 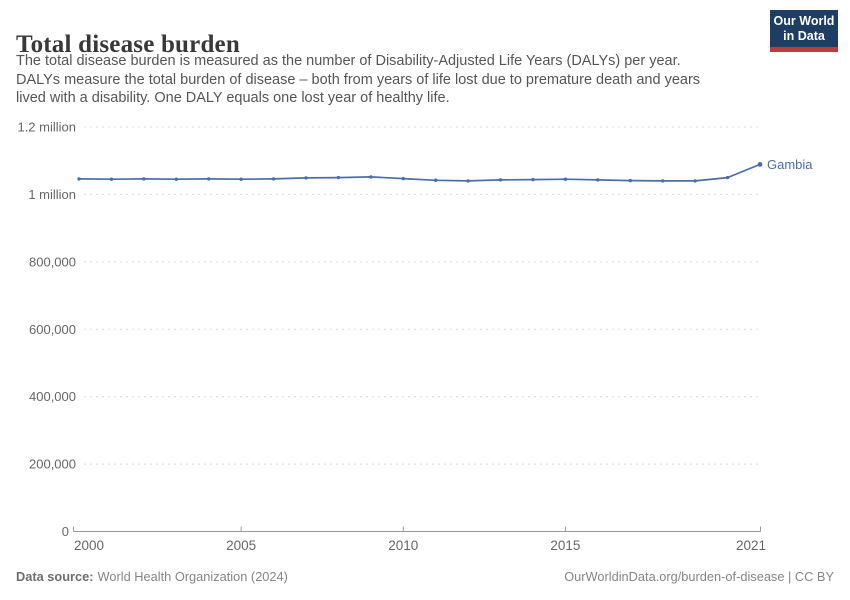 What do you see at coordinates (89, 545) in the screenshot?
I see `x-axis-tick-label: 2000` at bounding box center [89, 545].